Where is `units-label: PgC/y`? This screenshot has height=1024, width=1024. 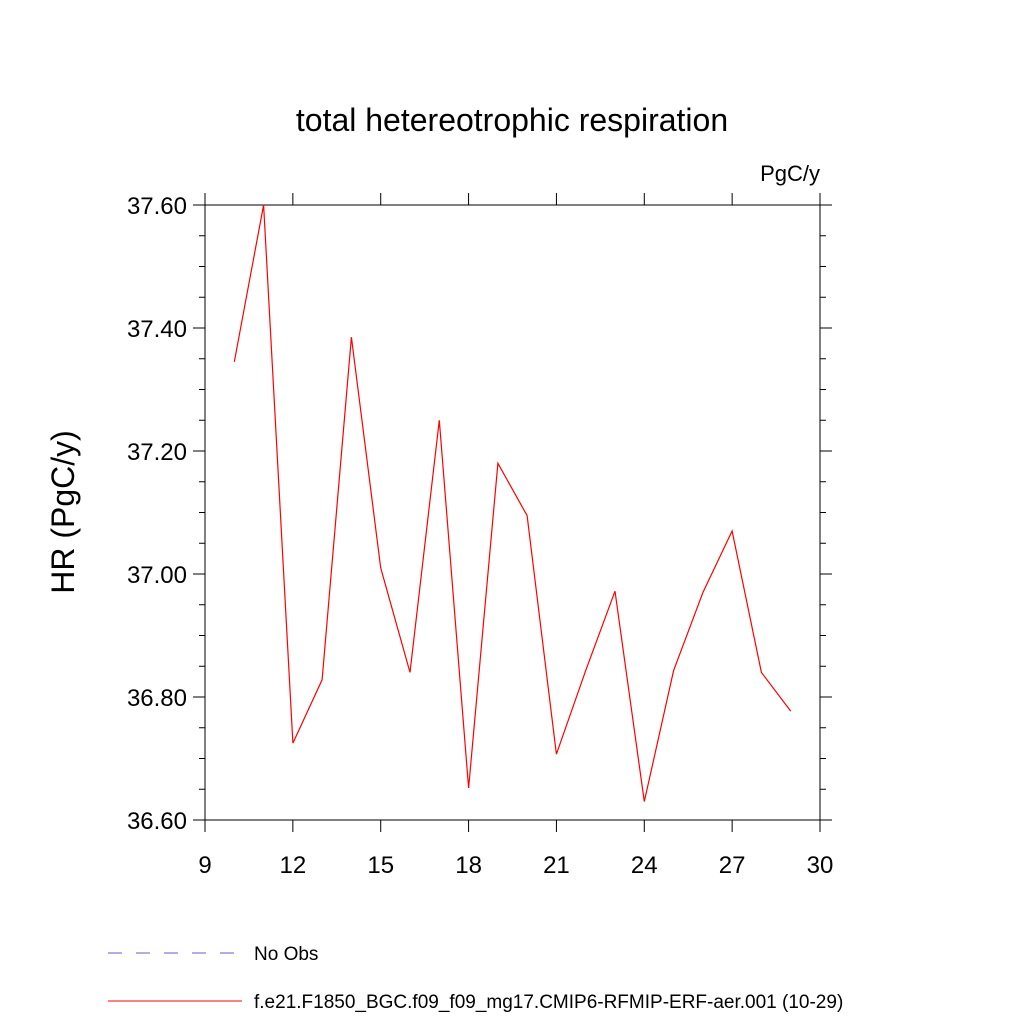
units-label: PgC/y is located at coordinates (790, 173).